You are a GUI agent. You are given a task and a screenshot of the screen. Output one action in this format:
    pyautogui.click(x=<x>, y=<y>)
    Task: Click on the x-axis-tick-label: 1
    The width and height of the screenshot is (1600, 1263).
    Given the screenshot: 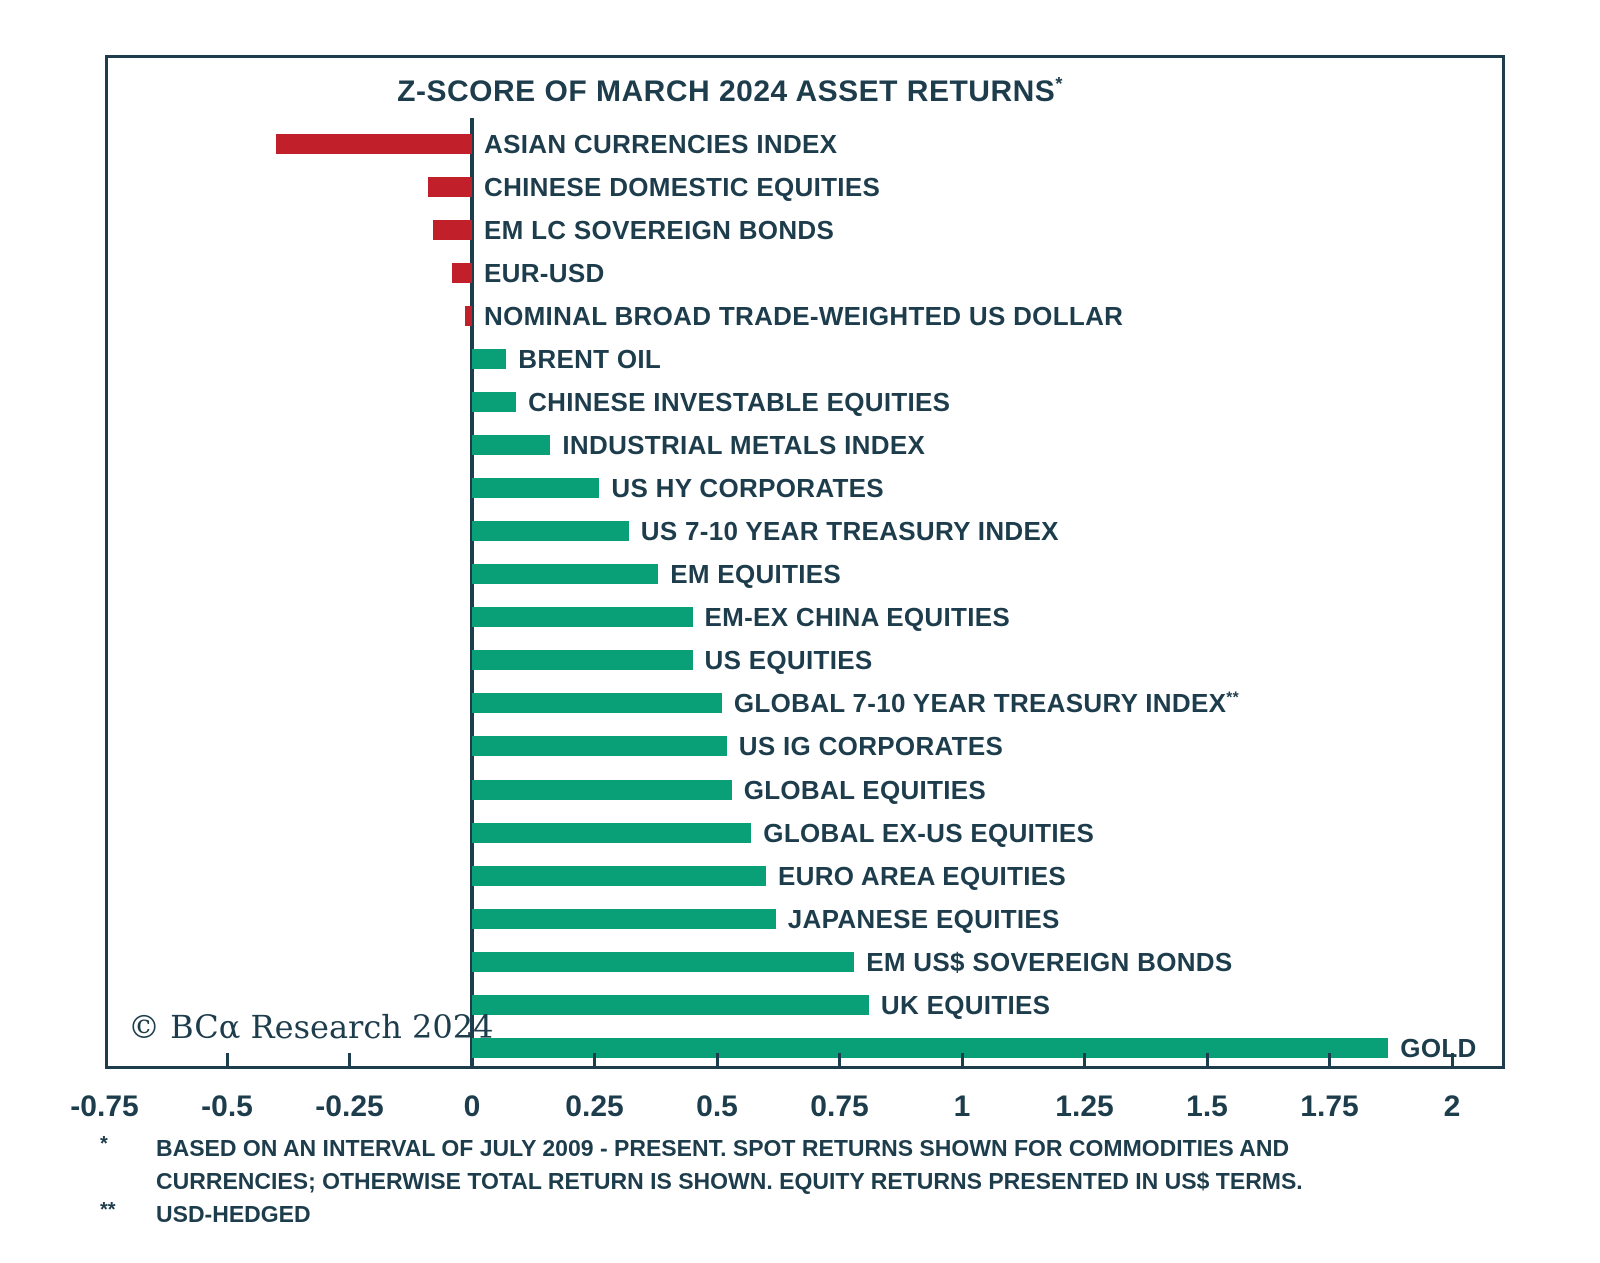 What is the action you would take?
    pyautogui.click(x=962, y=1106)
    